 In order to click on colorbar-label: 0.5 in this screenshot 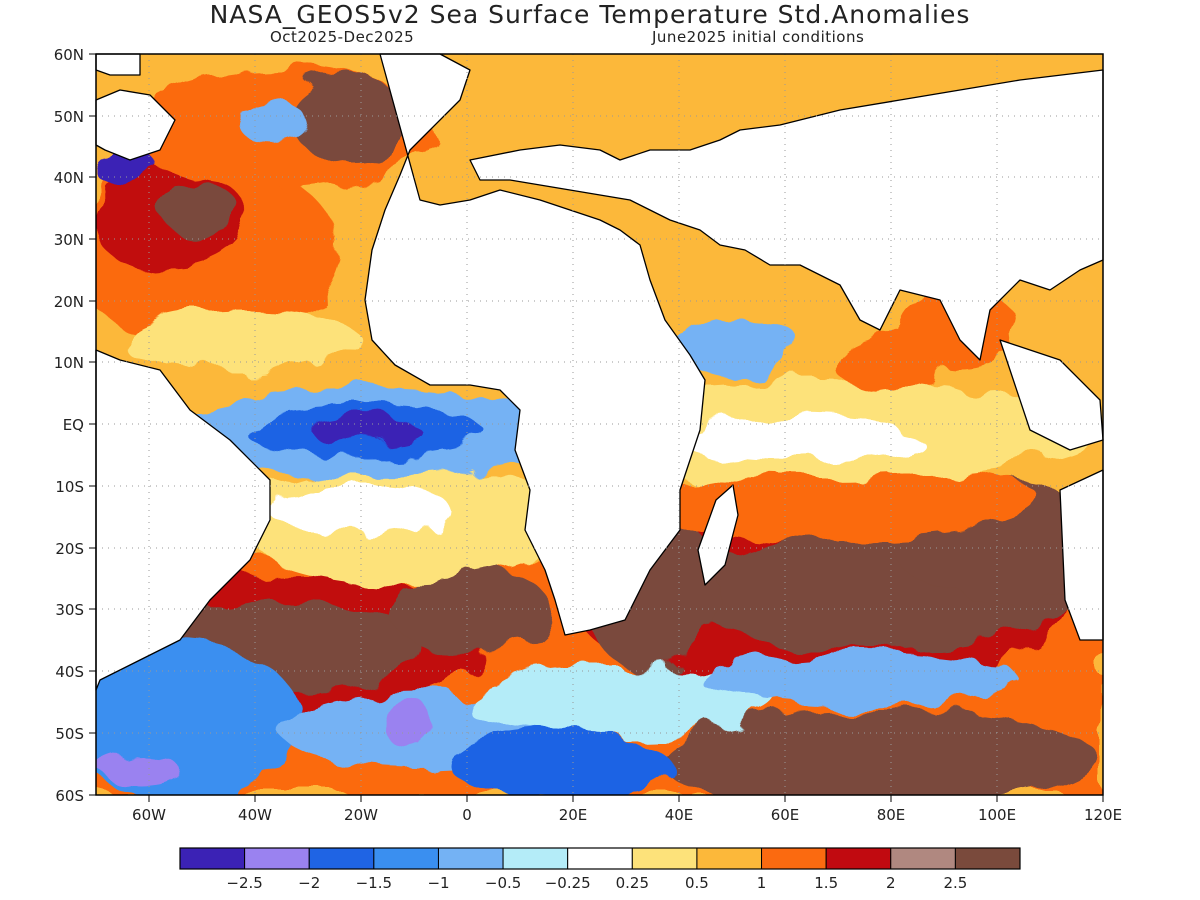, I will do `click(697, 883)`.